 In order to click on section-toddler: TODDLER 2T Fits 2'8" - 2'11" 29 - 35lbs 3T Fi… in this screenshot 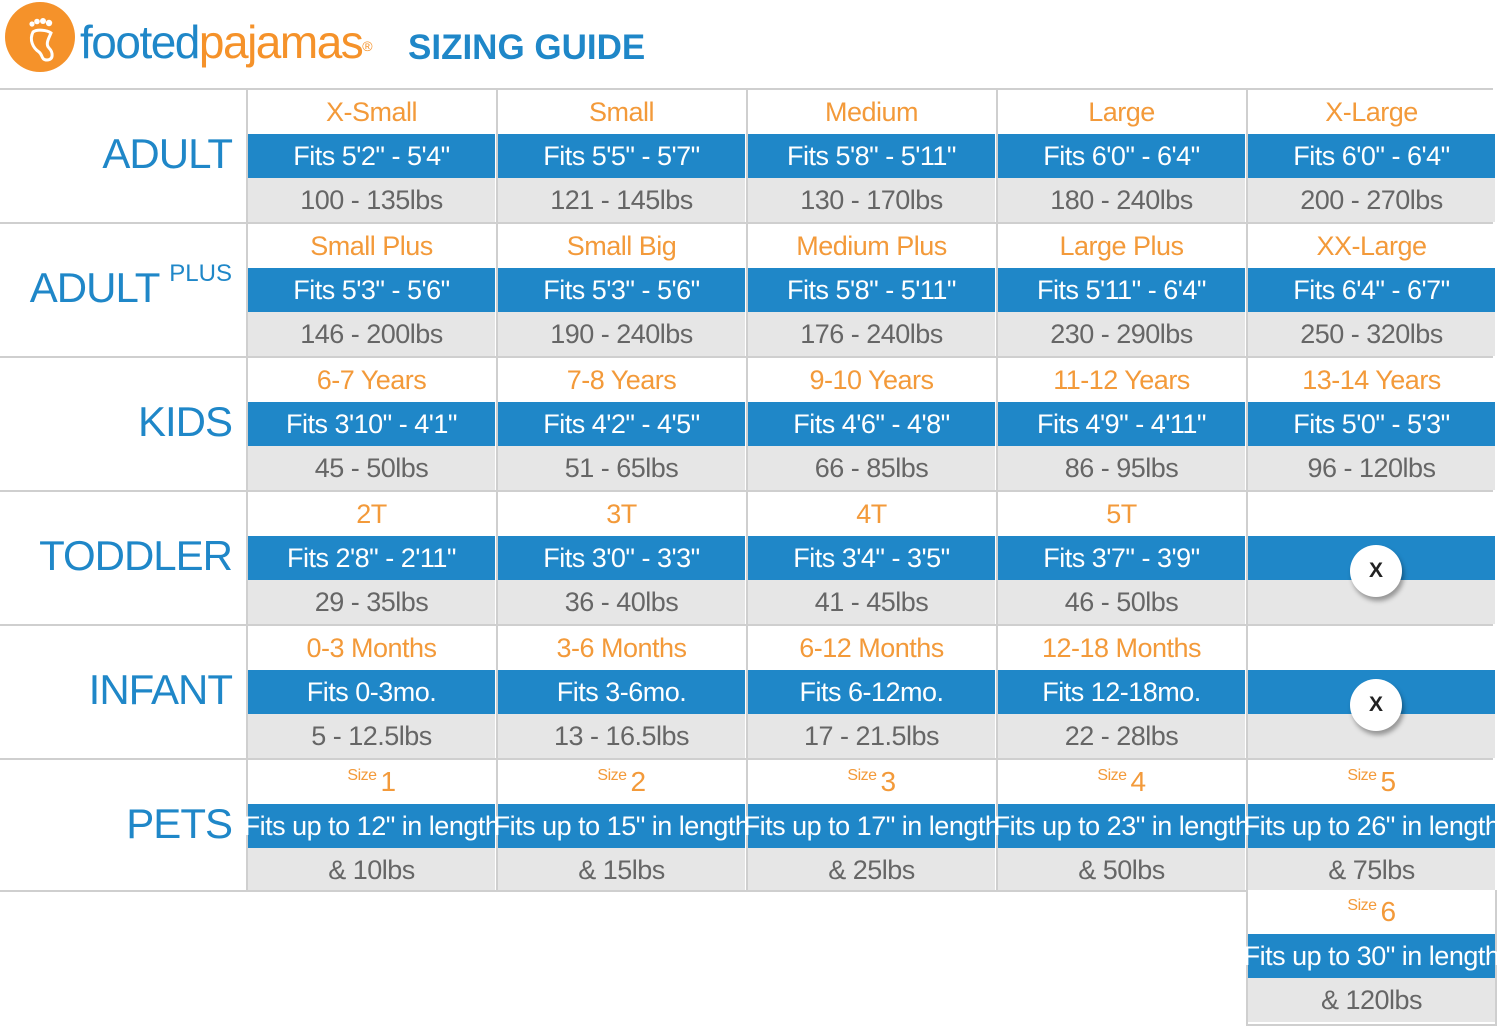, I will do `click(750, 557)`.